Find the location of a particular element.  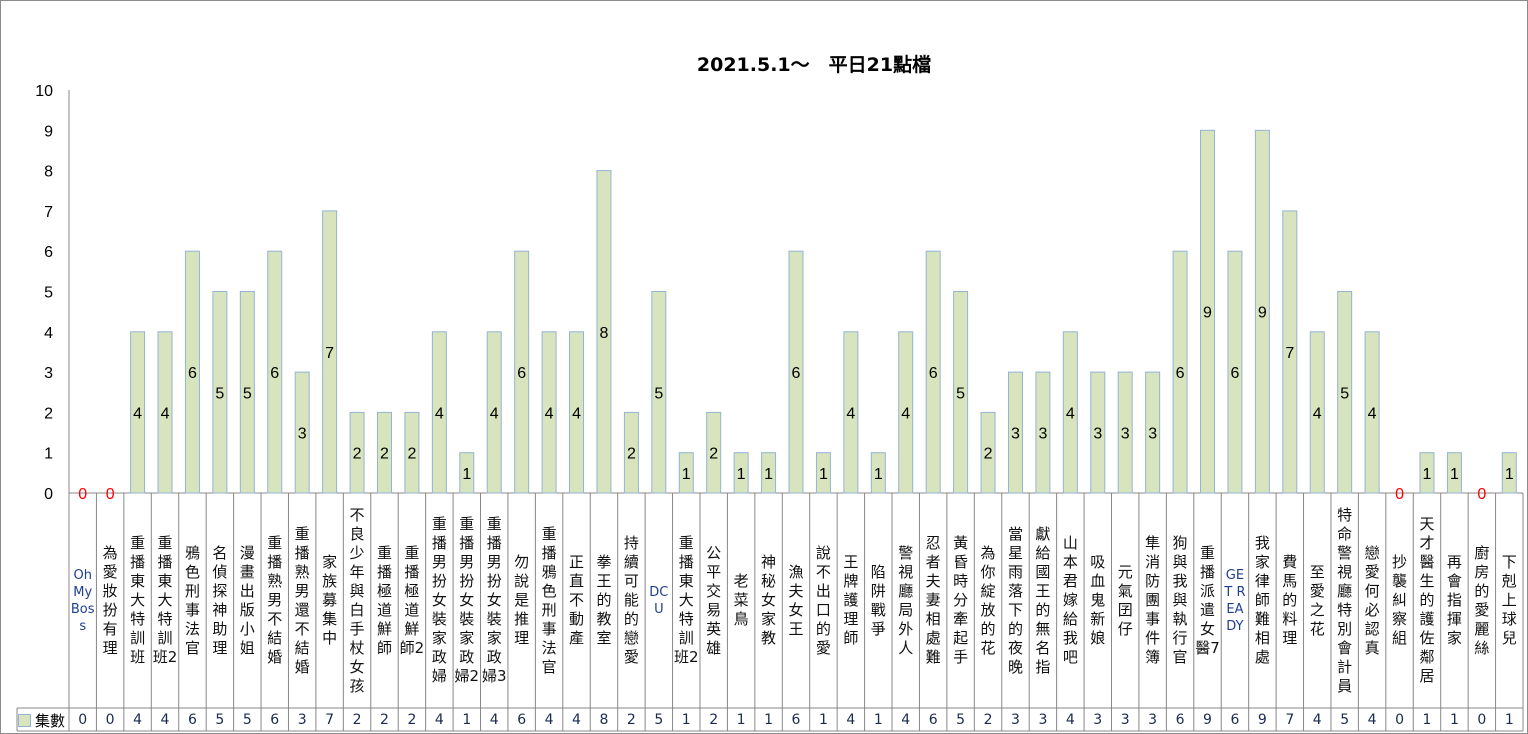

category-label: 重播男扮女裝家政婦2 is located at coordinates (466, 600).